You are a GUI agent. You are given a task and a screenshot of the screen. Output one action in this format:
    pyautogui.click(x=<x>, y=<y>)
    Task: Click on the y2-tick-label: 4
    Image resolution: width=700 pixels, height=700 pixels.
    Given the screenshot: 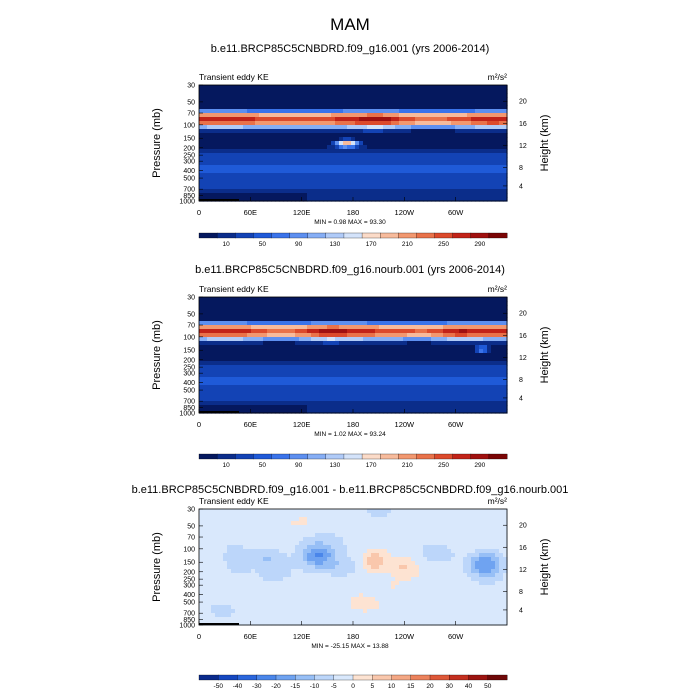 What is the action you would take?
    pyautogui.click(x=521, y=186)
    